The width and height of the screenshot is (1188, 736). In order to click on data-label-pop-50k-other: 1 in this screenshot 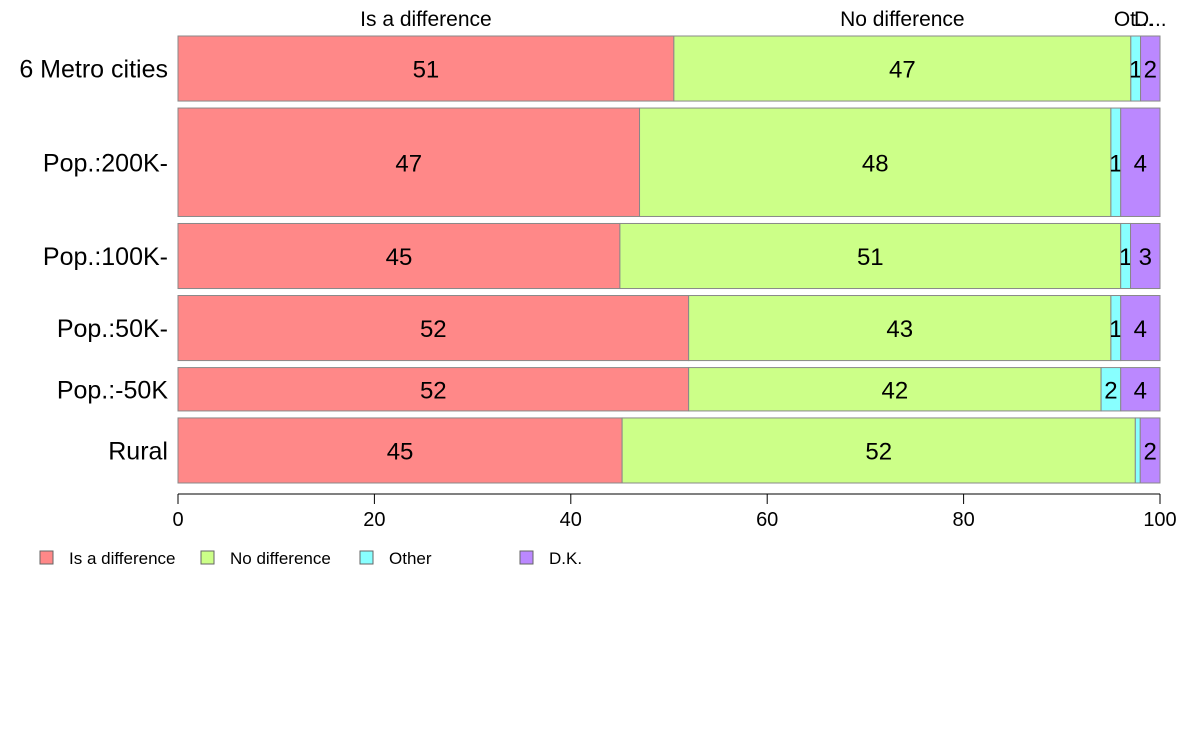, I will do `click(1115, 329)`.